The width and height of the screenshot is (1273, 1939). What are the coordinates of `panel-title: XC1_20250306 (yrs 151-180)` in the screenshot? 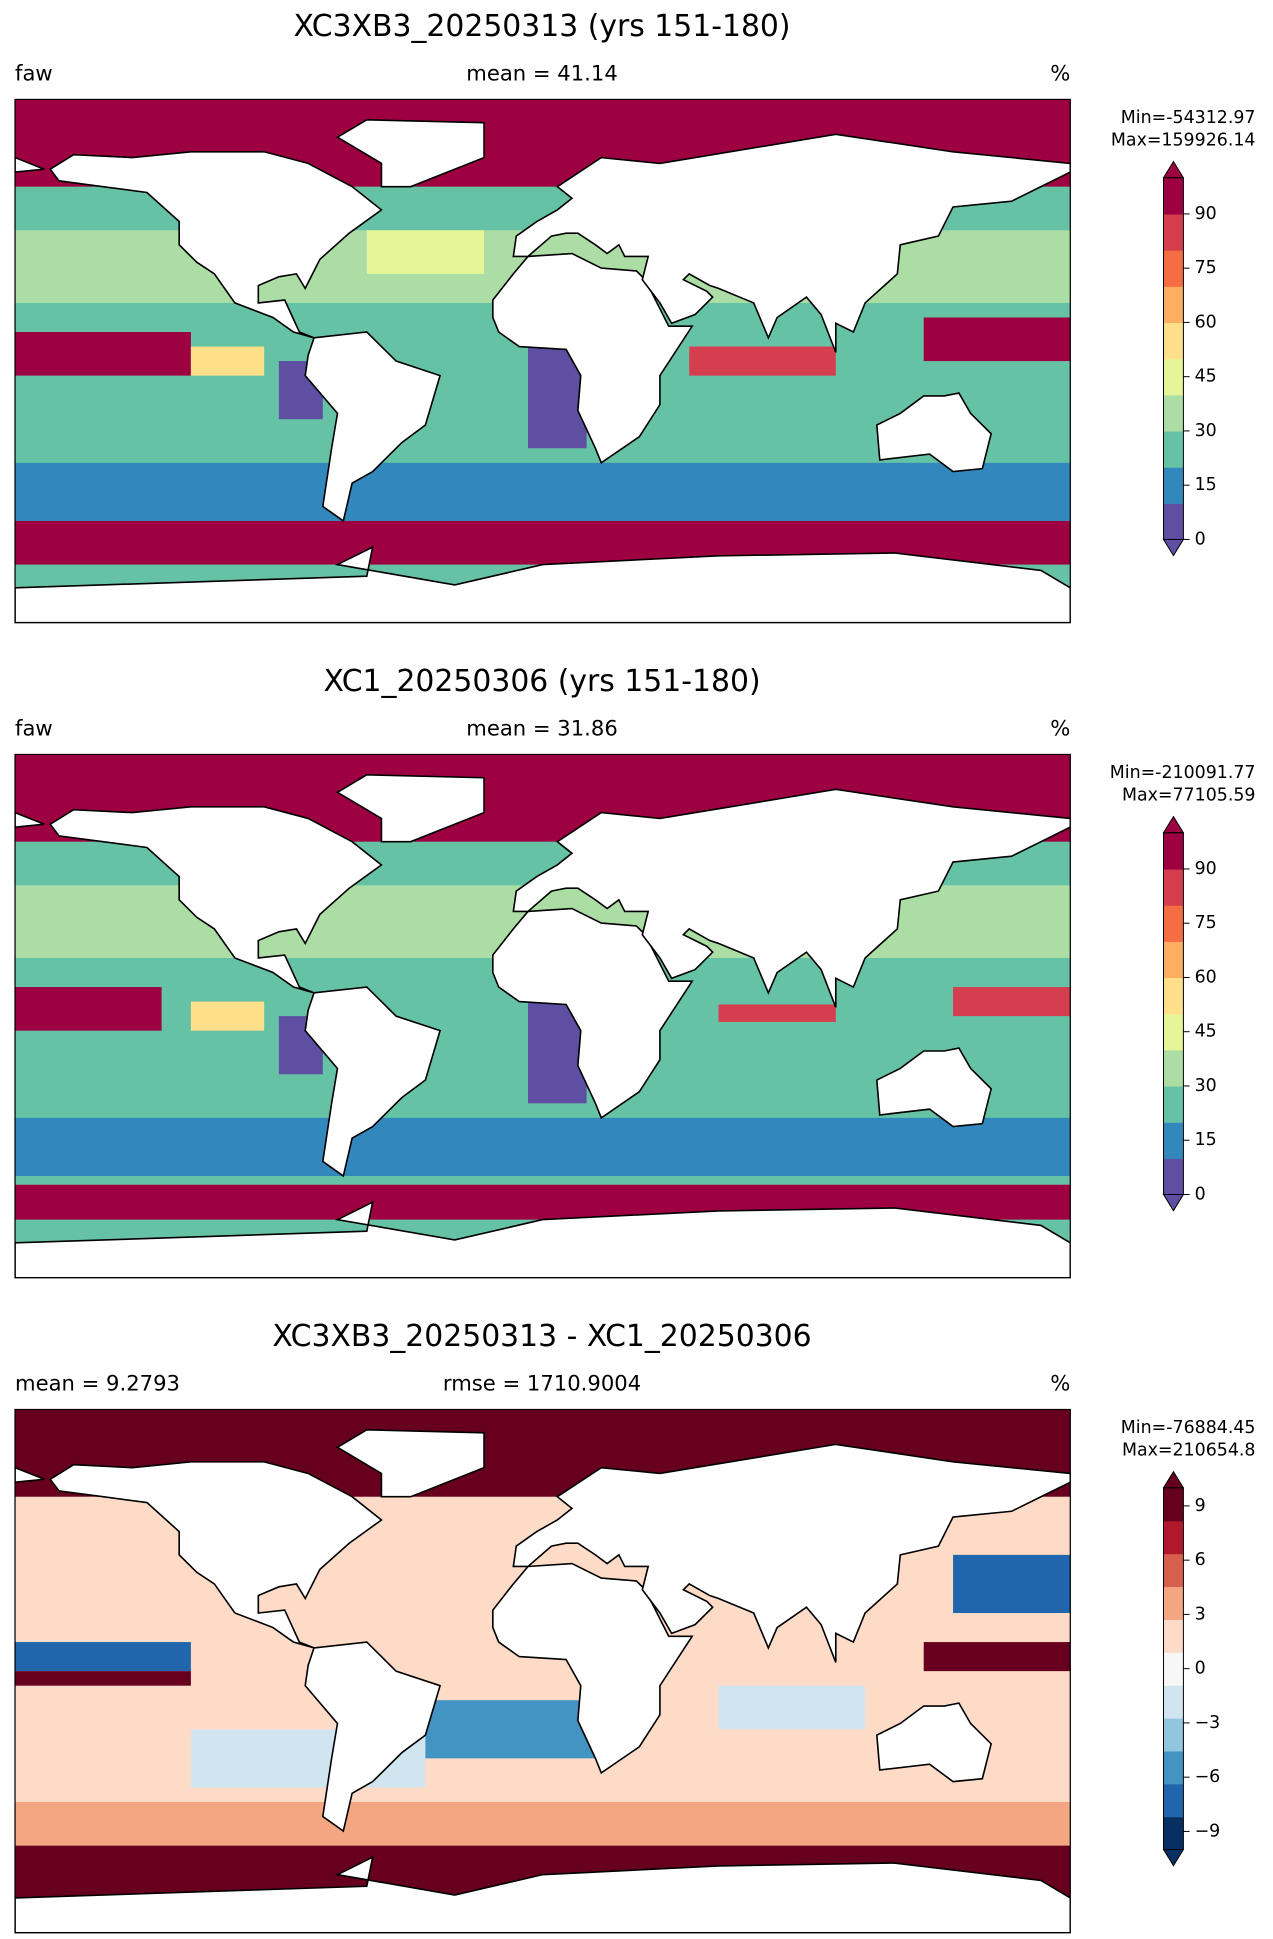 It's located at (541, 681).